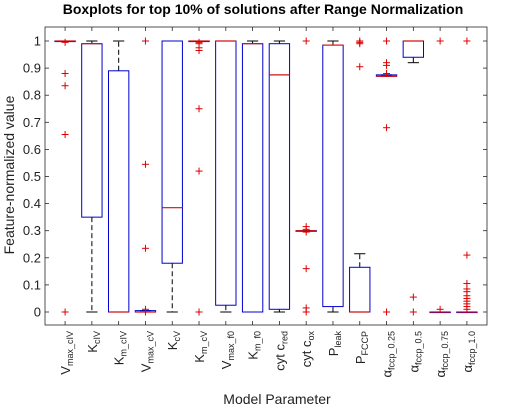 Image resolution: width=518 pixels, height=406 pixels. What do you see at coordinates (472, 348) in the screenshot?
I see `category-label-subscript: fccp_1.0` at bounding box center [472, 348].